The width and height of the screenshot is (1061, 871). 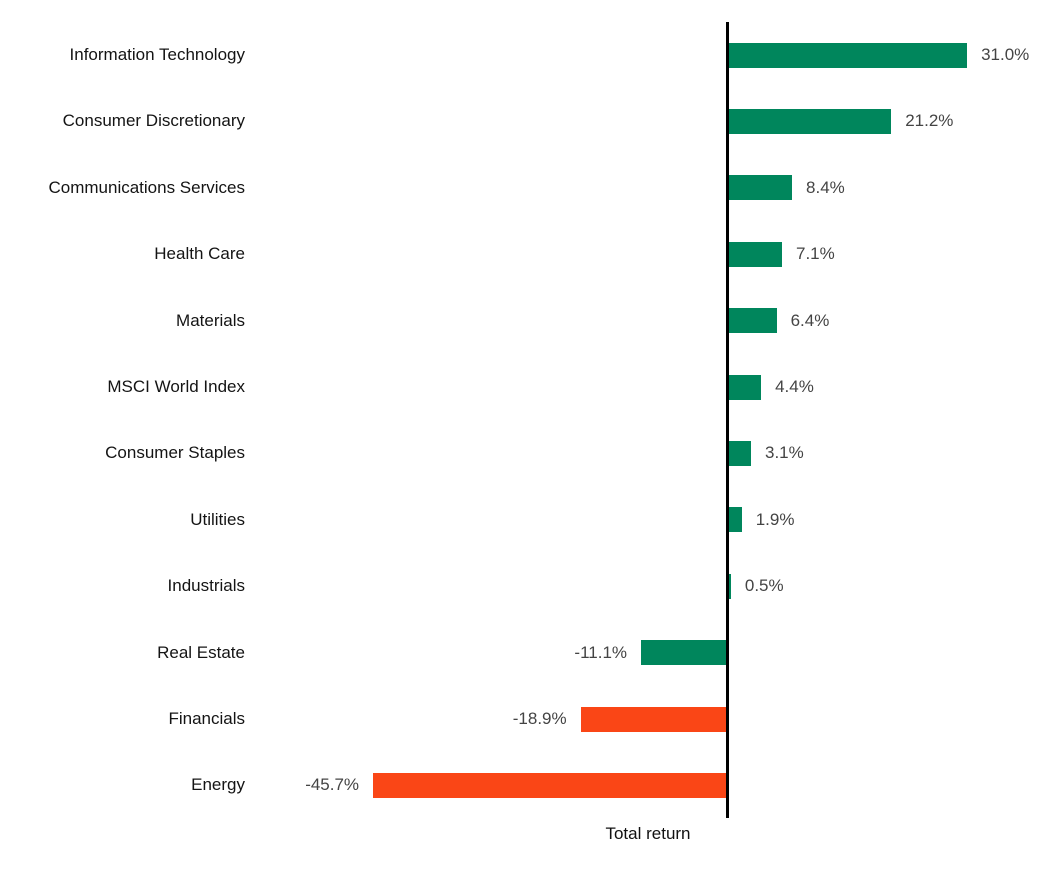 I want to click on category-label: Consumer Staples, so click(x=175, y=453).